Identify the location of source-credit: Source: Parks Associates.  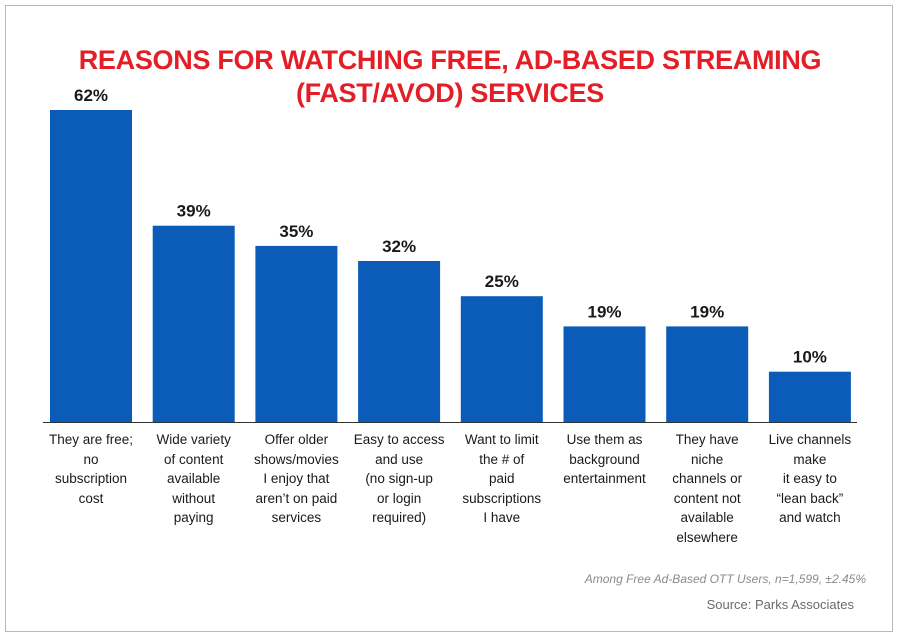
(780, 604).